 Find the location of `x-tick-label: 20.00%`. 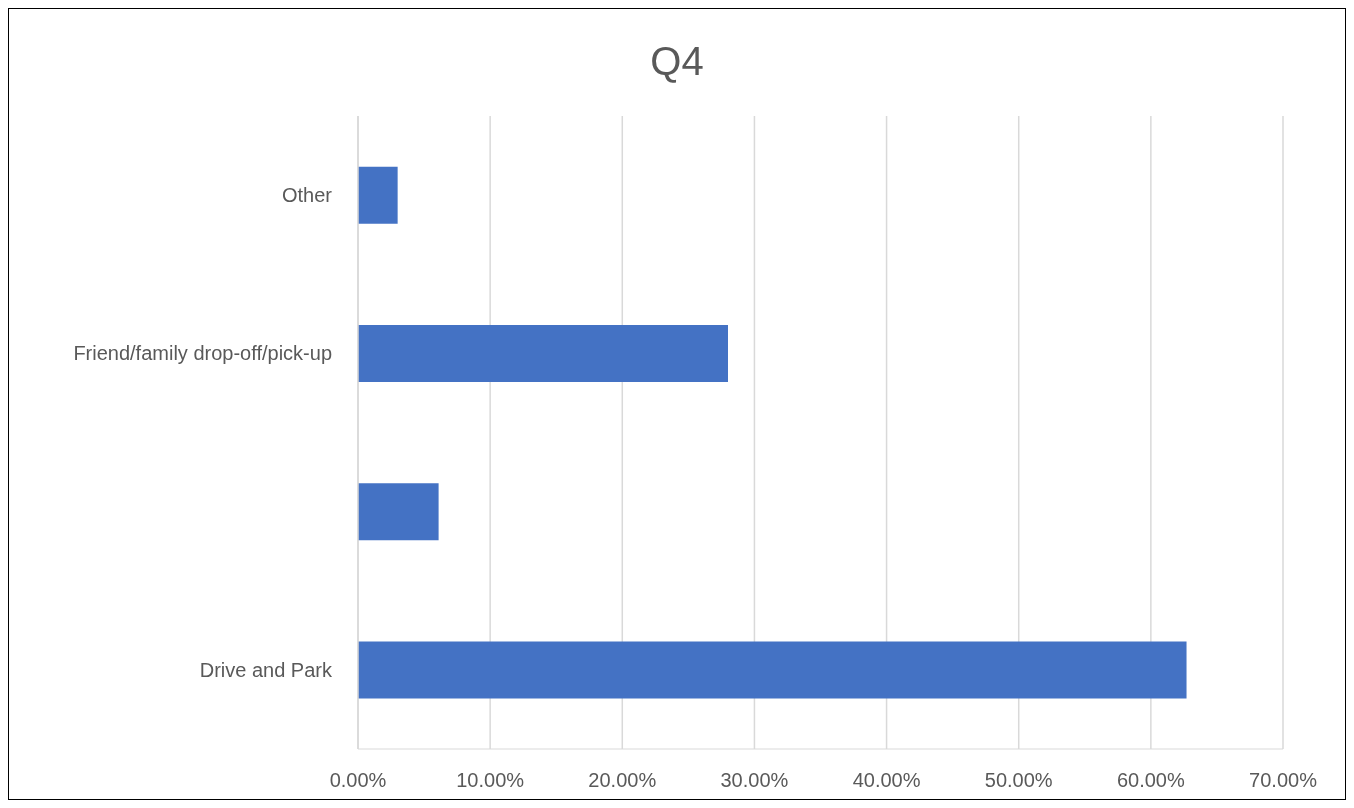

x-tick-label: 20.00% is located at coordinates (622, 780).